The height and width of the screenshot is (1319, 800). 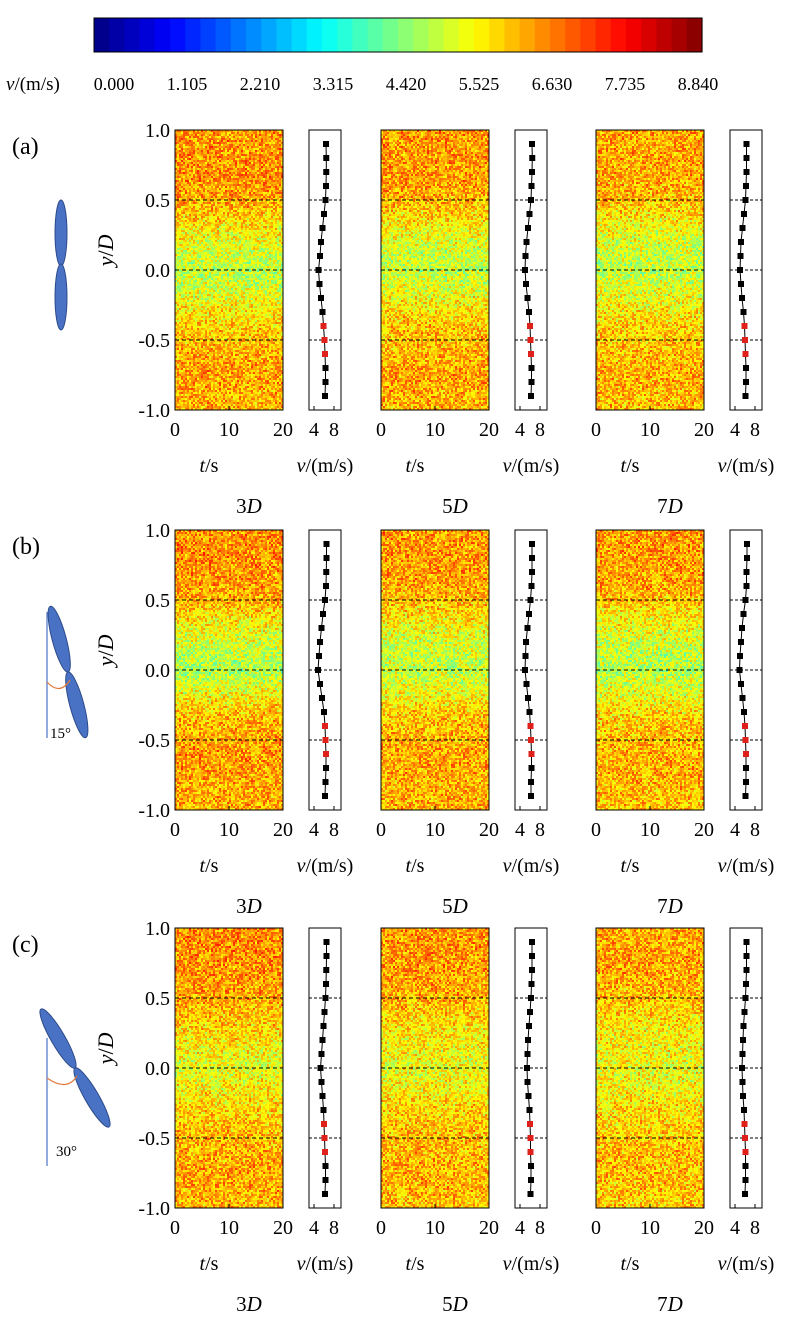 What do you see at coordinates (261, 324) in the screenshot?
I see `panel: 0 10 20 4 8t/s v/(m/s)3D` at bounding box center [261, 324].